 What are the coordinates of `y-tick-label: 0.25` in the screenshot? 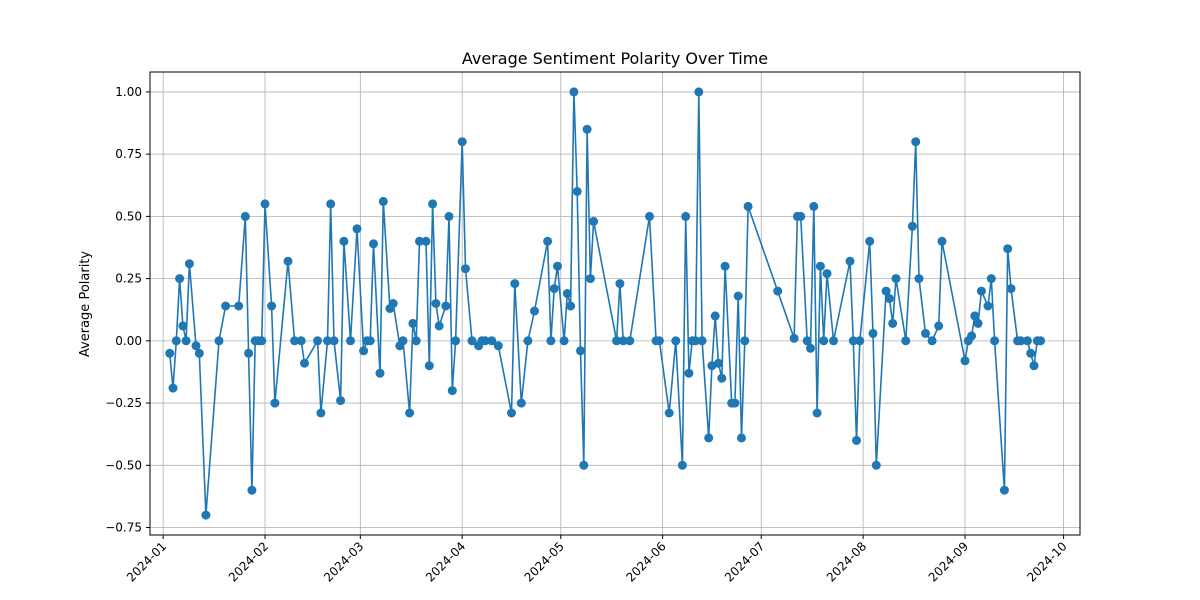 It's located at (128, 279).